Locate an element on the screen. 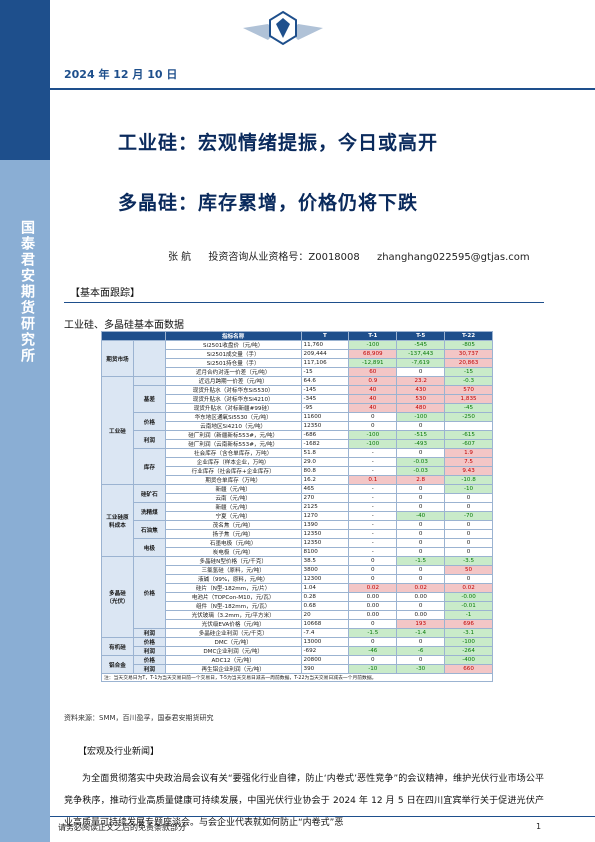 The height and width of the screenshot is (842, 595). table-row: 利润 多晶硅企业利润（元/千克） -7.4 -1.5 -1.4 -3.1 is located at coordinates (297, 633).